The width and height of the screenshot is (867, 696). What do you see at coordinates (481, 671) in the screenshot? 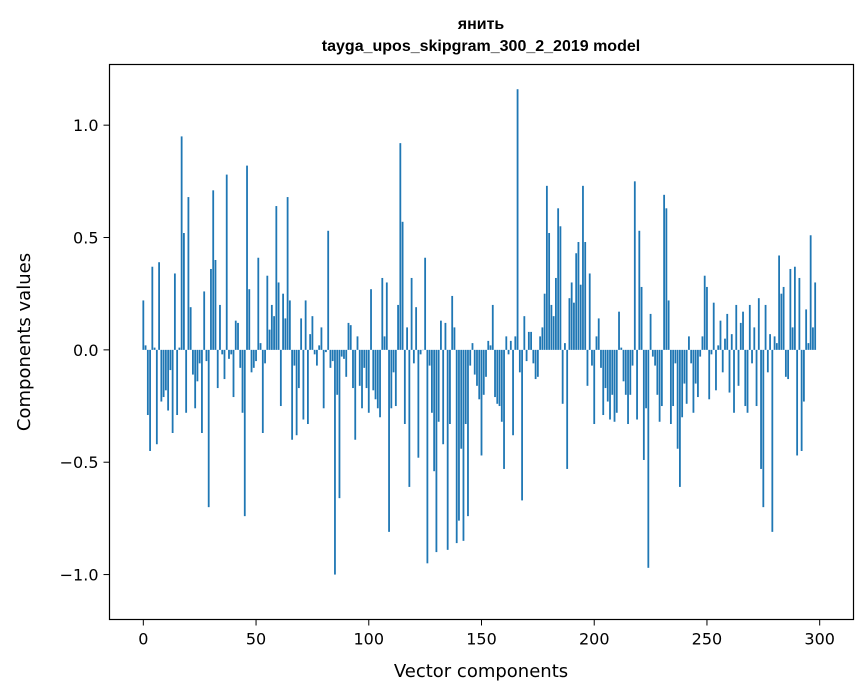
I see `x-axis-label: Vector components` at bounding box center [481, 671].